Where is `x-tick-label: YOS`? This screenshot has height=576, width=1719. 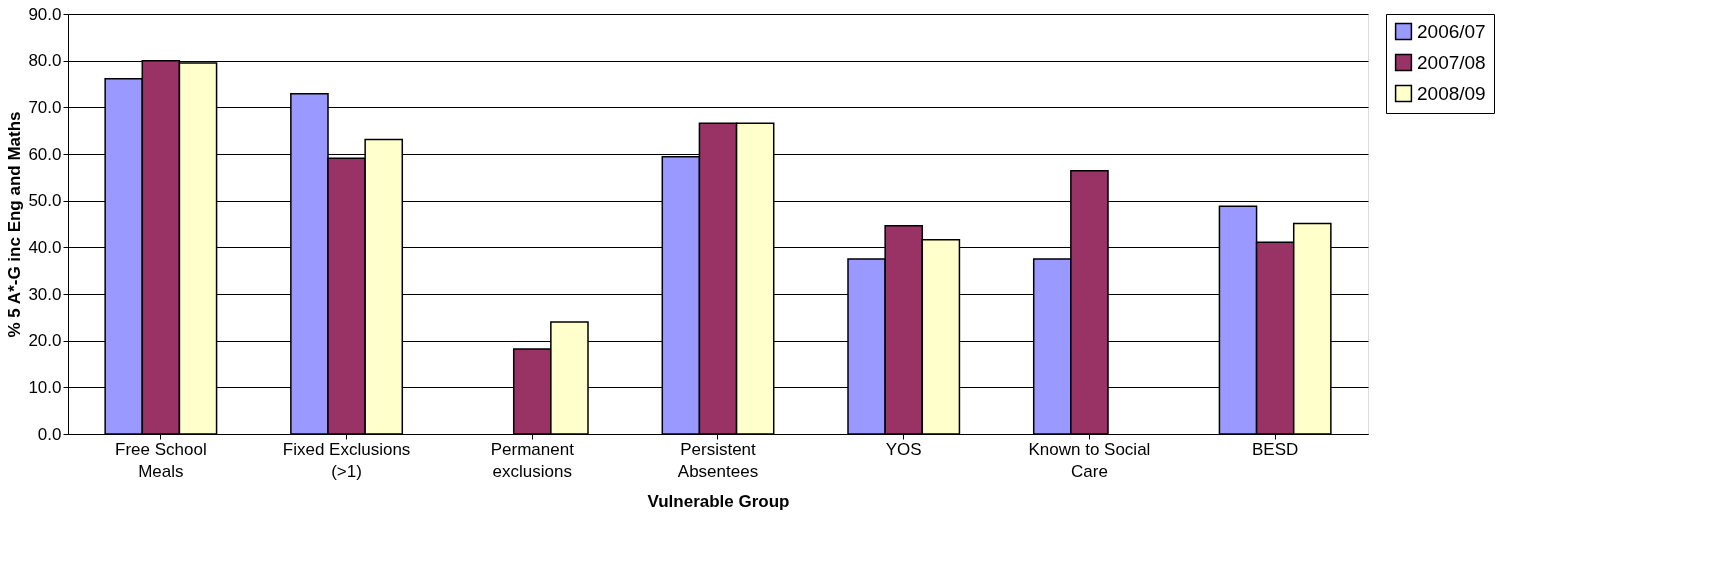
x-tick-label: YOS is located at coordinates (903, 449).